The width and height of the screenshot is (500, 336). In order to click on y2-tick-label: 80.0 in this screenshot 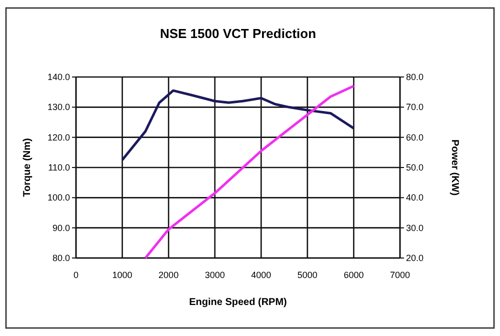, I will do `click(415, 77)`.